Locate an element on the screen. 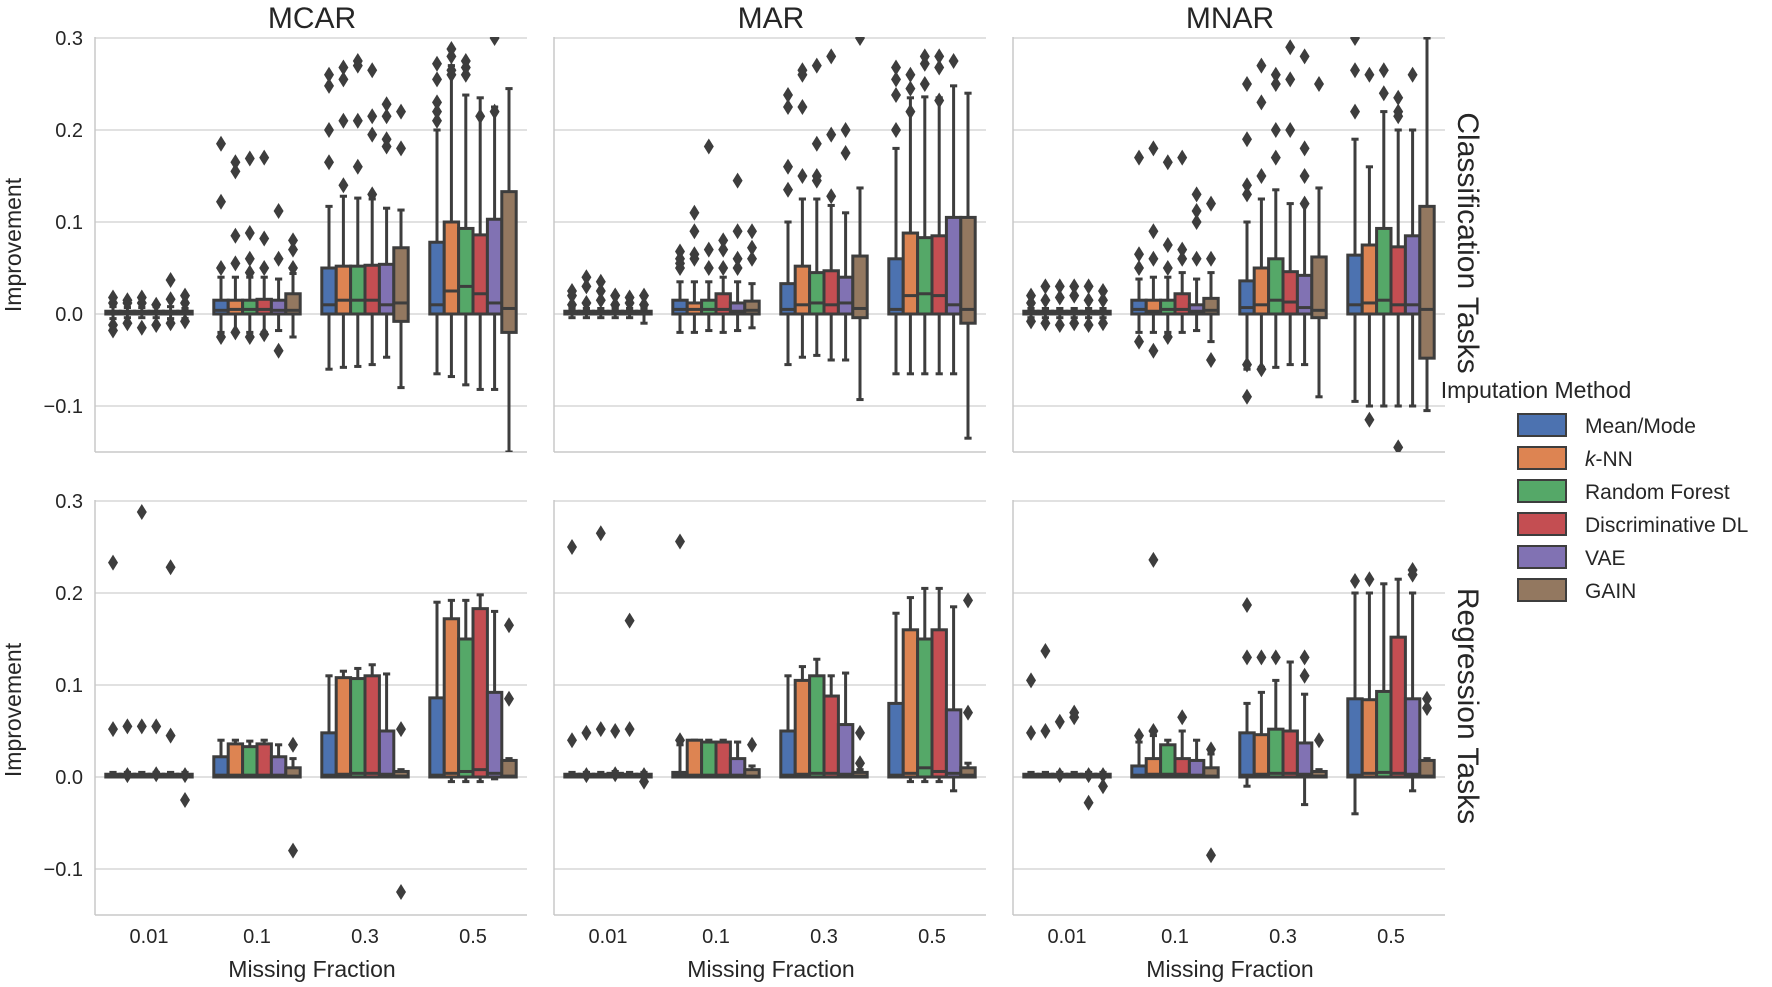  legend-label-gain: GAIN is located at coordinates (1610, 591).